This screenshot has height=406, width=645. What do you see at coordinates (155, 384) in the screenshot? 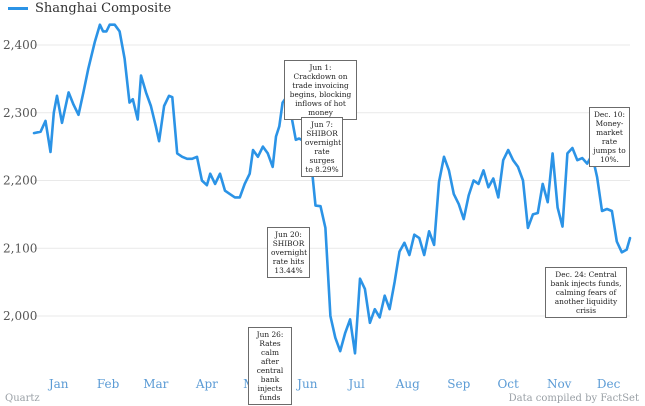
I see `x-tick-label-mar: Mar` at bounding box center [155, 384].